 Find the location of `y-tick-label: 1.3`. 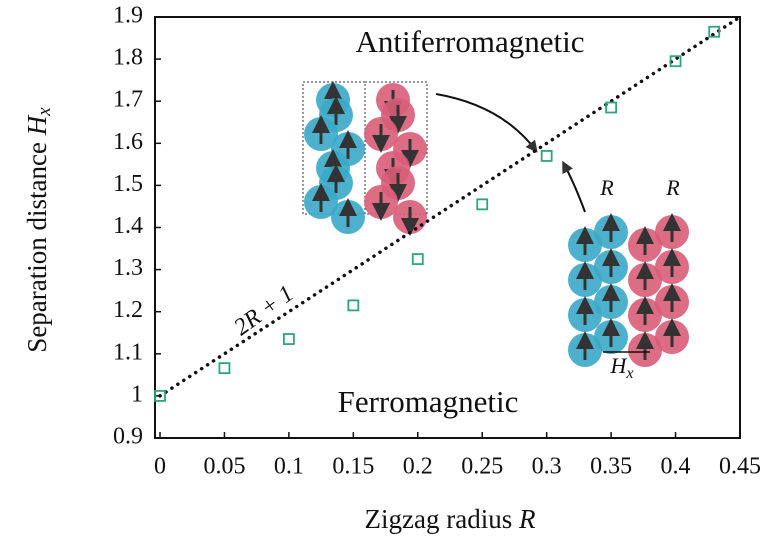

y-tick-label: 1.3 is located at coordinates (128, 268).